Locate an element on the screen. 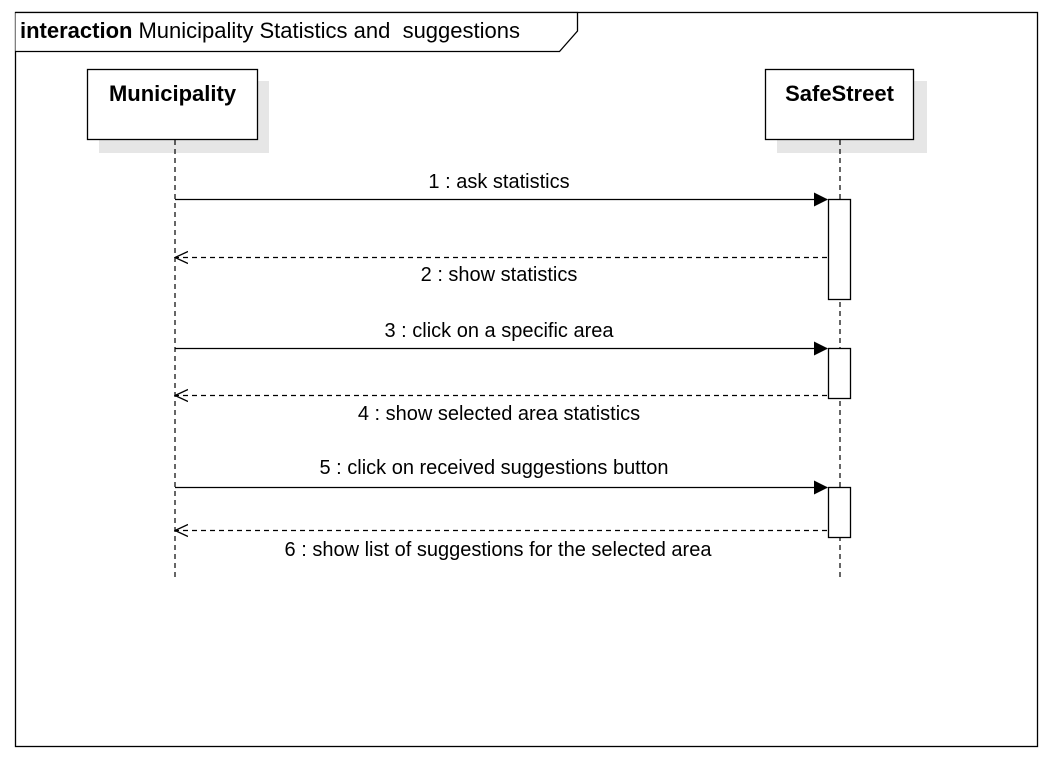 This screenshot has width=1053, height=758. participant-label: Municipality is located at coordinates (173, 93).